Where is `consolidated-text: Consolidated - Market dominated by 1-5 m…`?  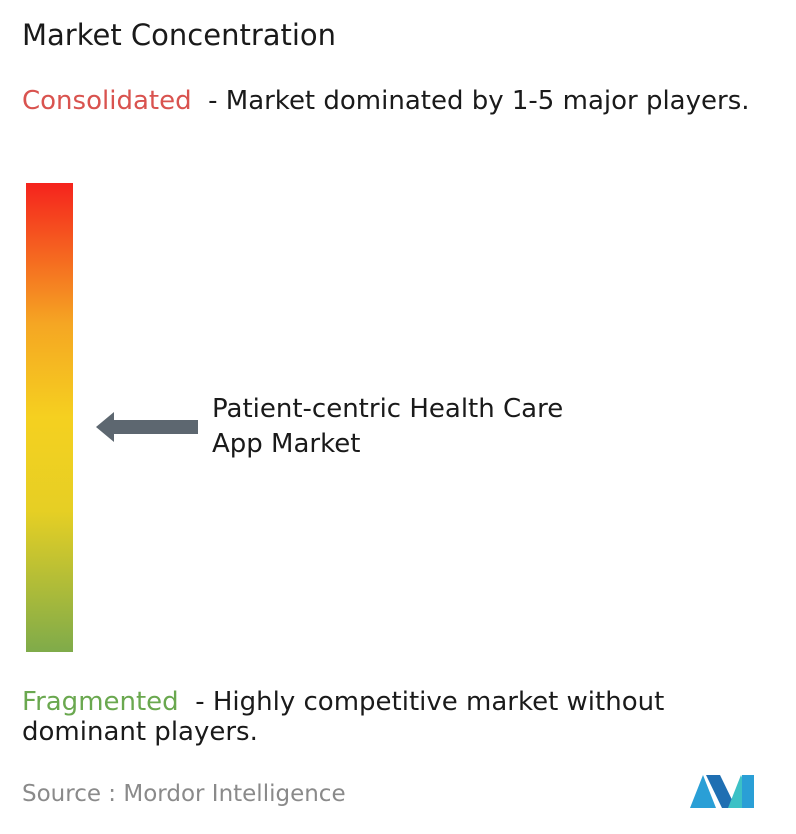
consolidated-text: Consolidated - Market dominated by 1-5 m… is located at coordinates (407, 101).